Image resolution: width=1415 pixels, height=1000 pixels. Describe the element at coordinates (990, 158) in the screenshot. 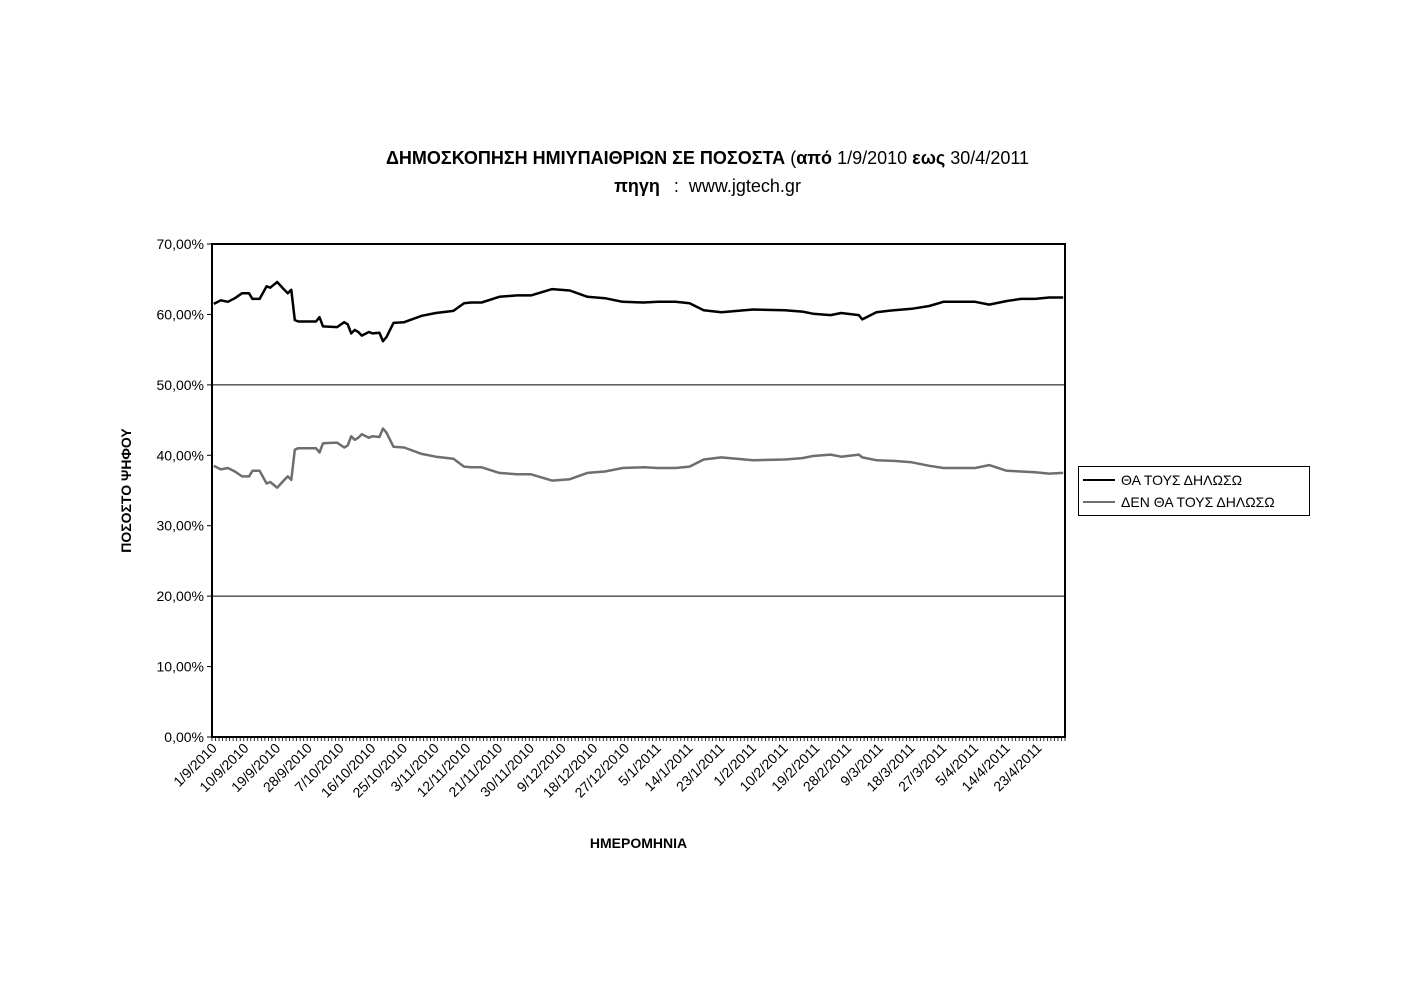

I see `chart-title-to-date: 30/4/2011` at that location.